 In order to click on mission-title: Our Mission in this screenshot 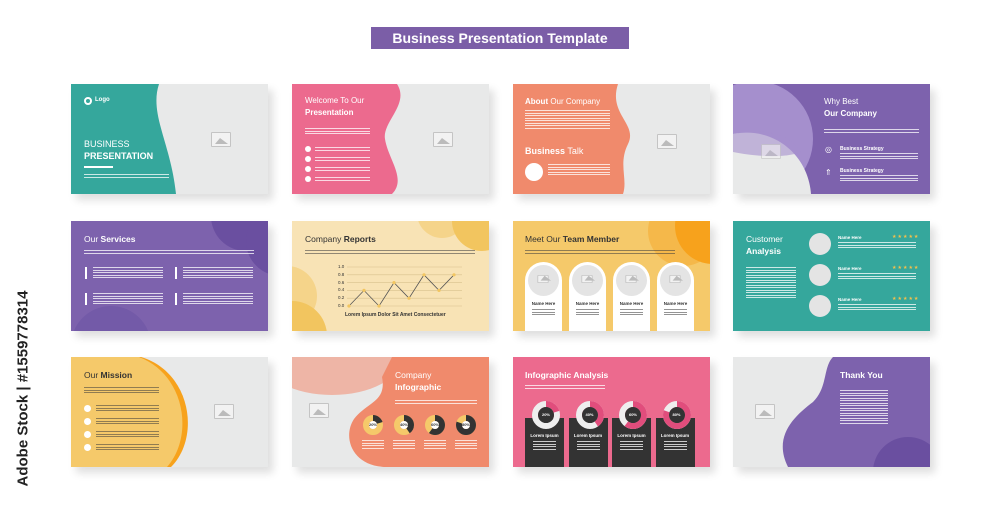, I will do `click(108, 375)`.